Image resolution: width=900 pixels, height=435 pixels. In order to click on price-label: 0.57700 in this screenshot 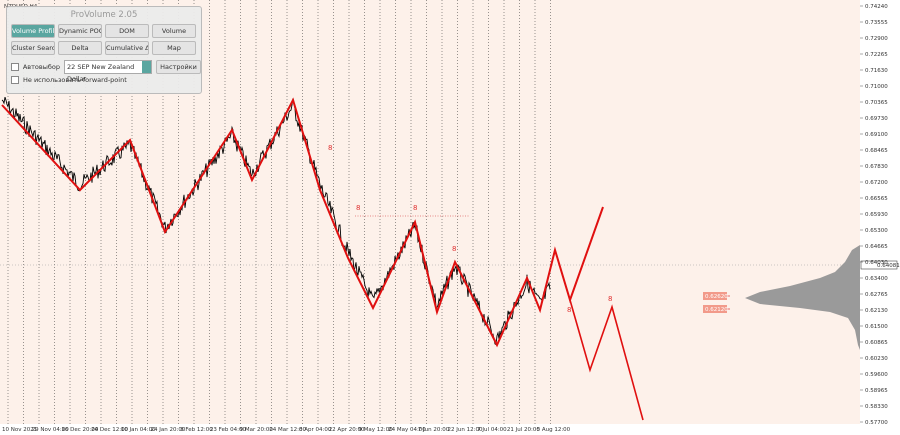, I will do `click(876, 423)`.